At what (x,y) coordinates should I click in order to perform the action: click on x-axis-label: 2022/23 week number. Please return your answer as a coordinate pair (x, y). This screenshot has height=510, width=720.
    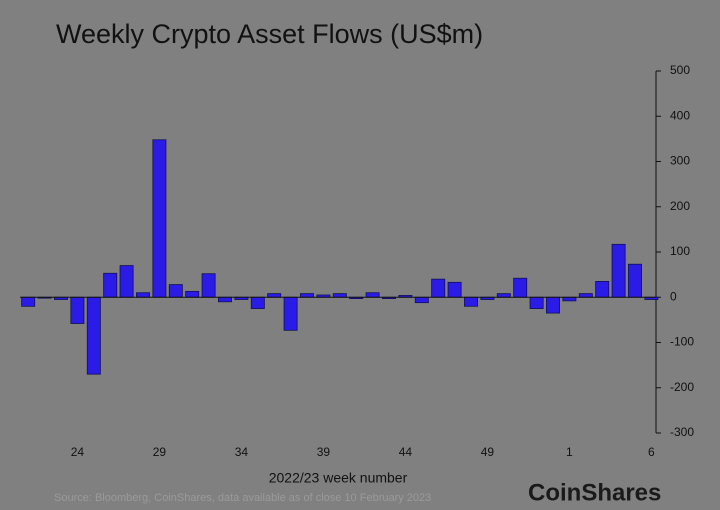
    Looking at the image, I should click on (338, 478).